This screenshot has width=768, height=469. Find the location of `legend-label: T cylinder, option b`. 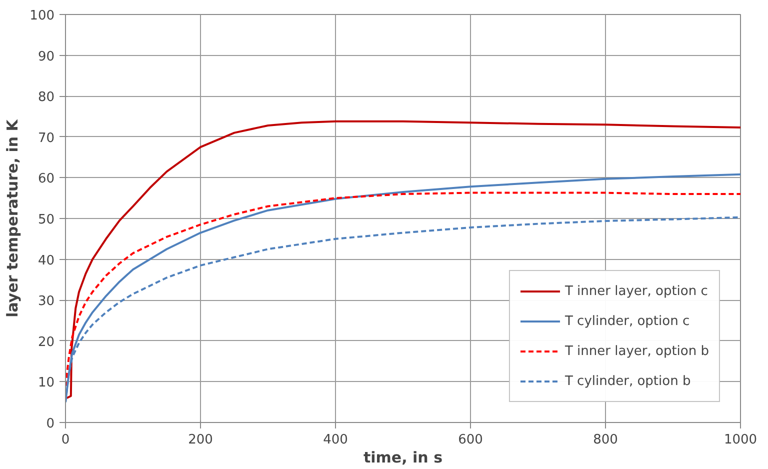

legend-label: T cylinder, option b is located at coordinates (627, 381).